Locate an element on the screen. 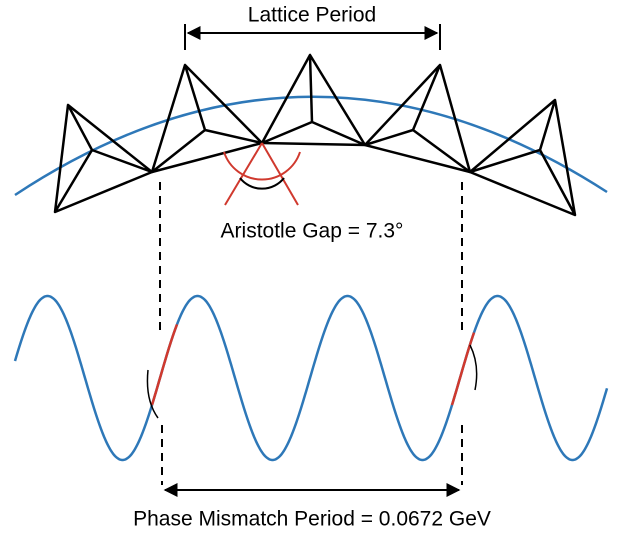 The width and height of the screenshot is (617, 535). gap-angle is located at coordinates (262, 174).